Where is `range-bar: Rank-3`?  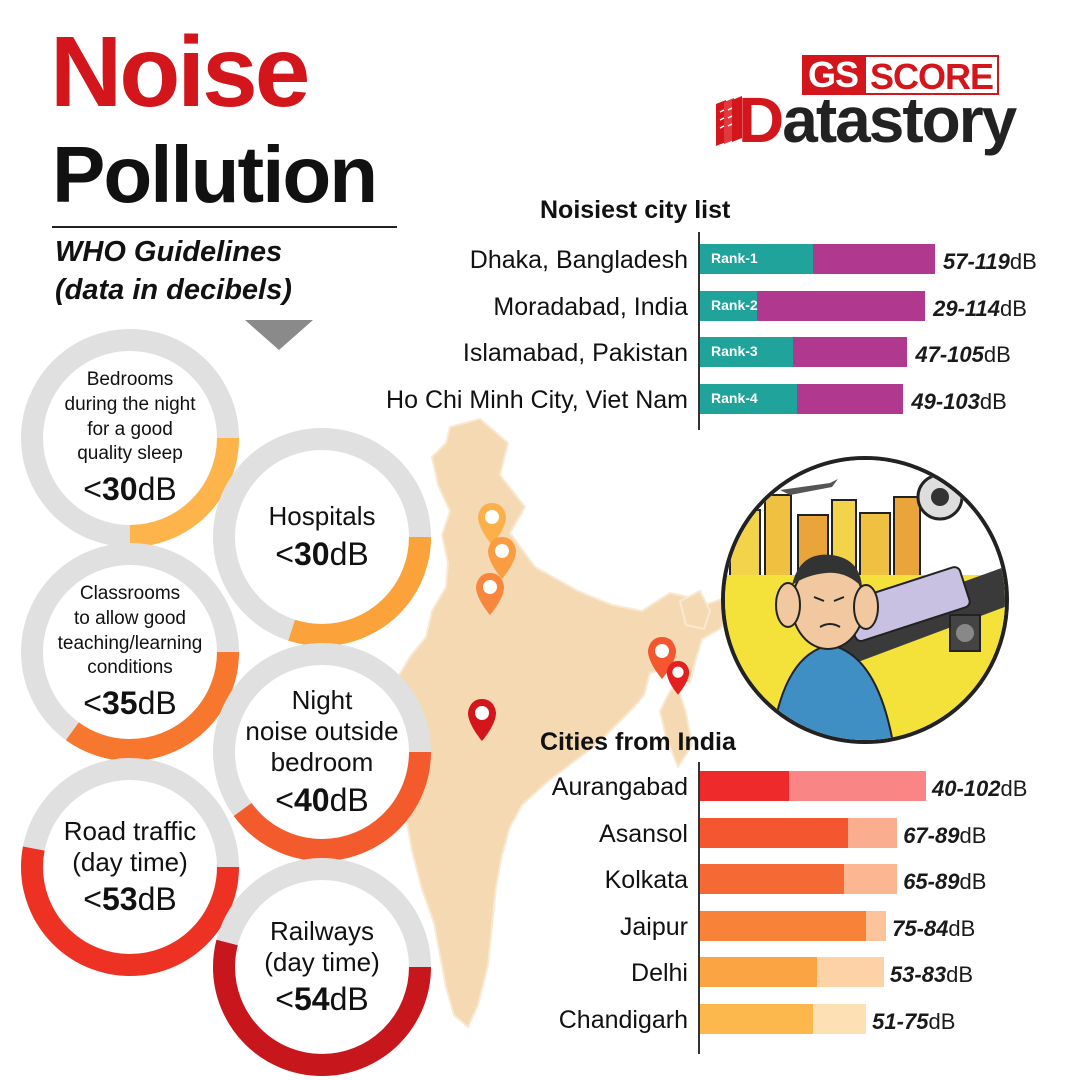 range-bar: Rank-3 is located at coordinates (804, 352).